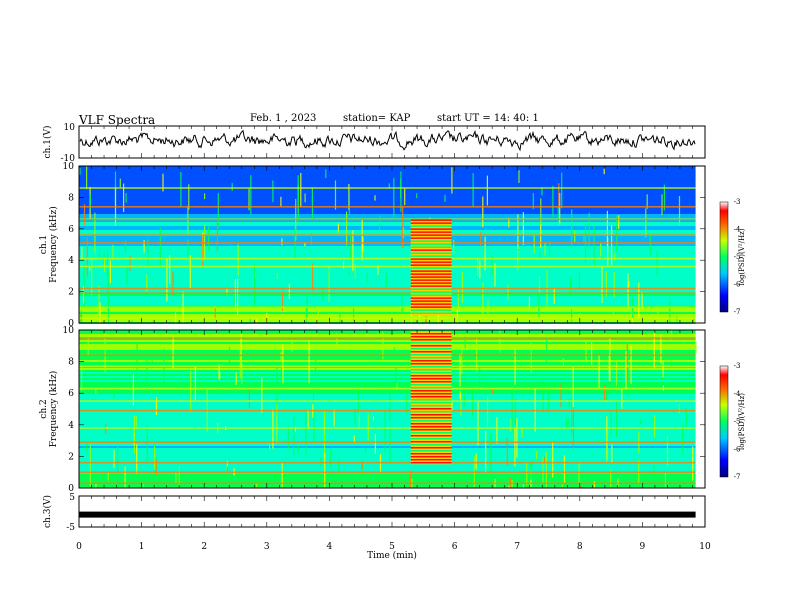 This screenshot has height=612, width=792. I want to click on y-axis-label-frequency: Frequency (kHz), so click(53, 409).